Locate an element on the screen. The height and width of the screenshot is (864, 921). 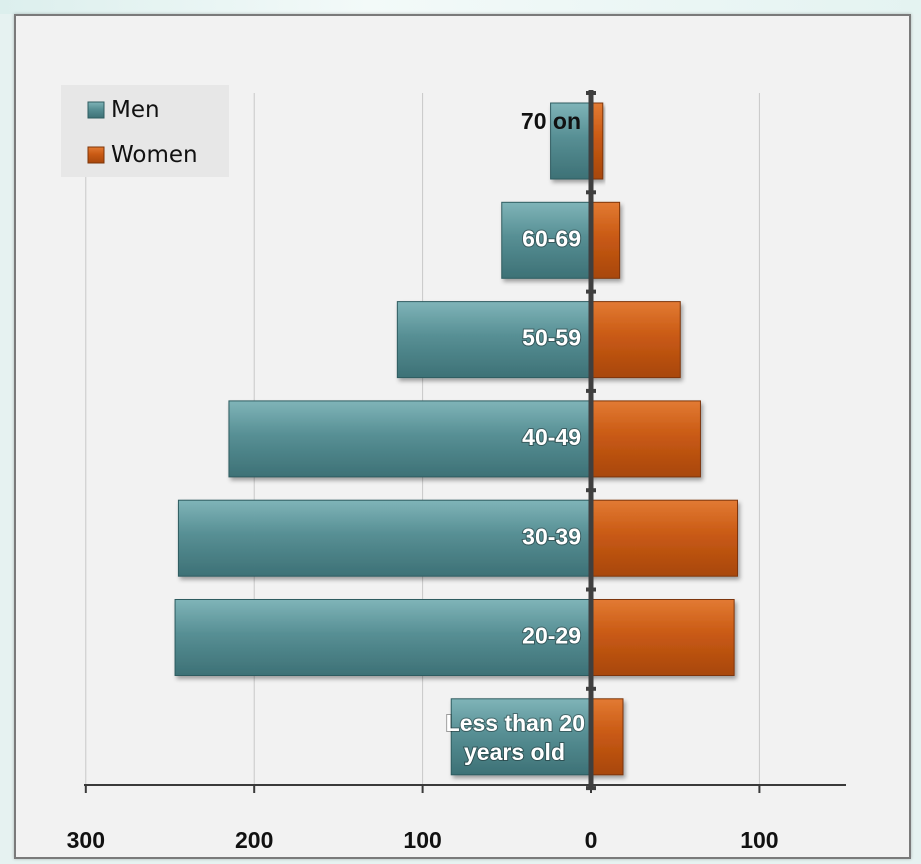
background-band is located at coordinates (460, 7).